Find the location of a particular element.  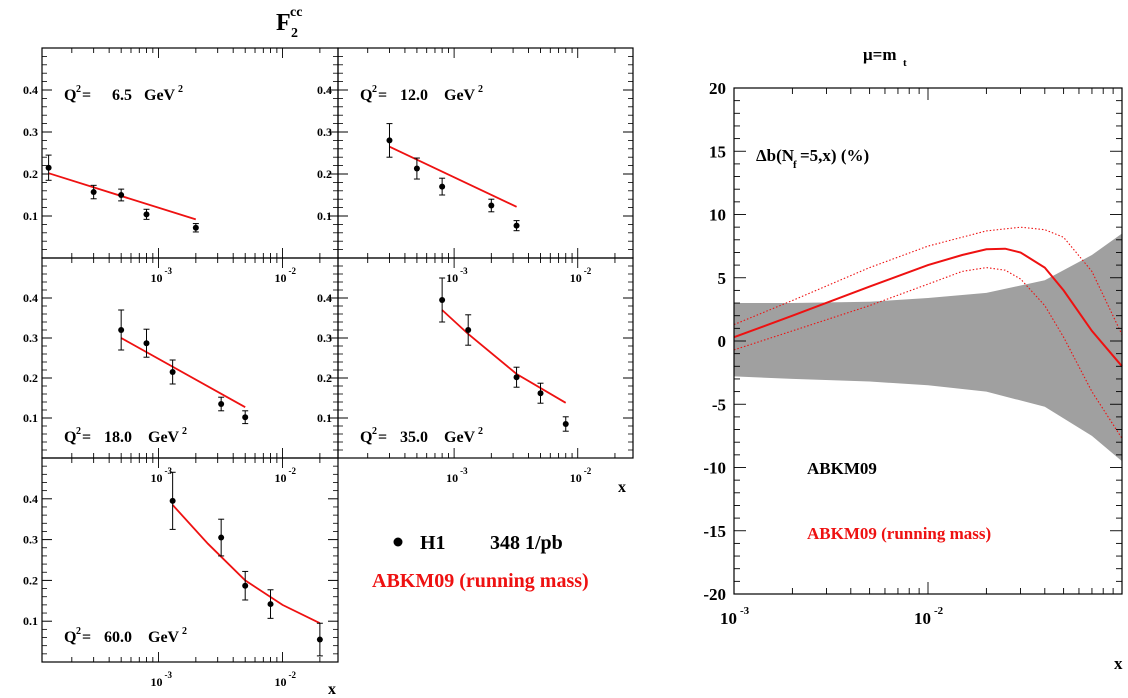

legend-data-label: H1 is located at coordinates (433, 543).